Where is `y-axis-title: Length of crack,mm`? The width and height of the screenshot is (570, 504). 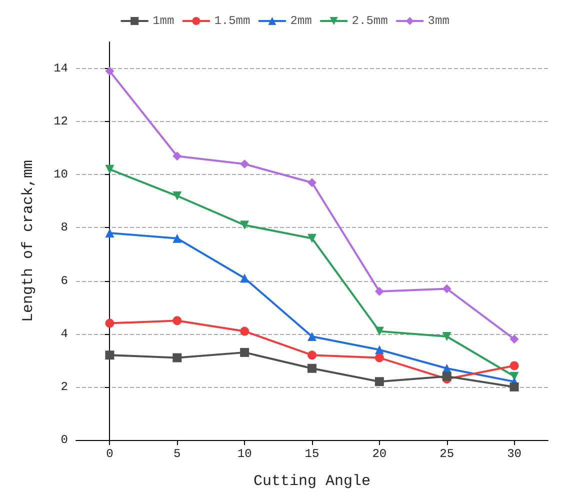 y-axis-title: Length of crack,mm is located at coordinates (28, 241).